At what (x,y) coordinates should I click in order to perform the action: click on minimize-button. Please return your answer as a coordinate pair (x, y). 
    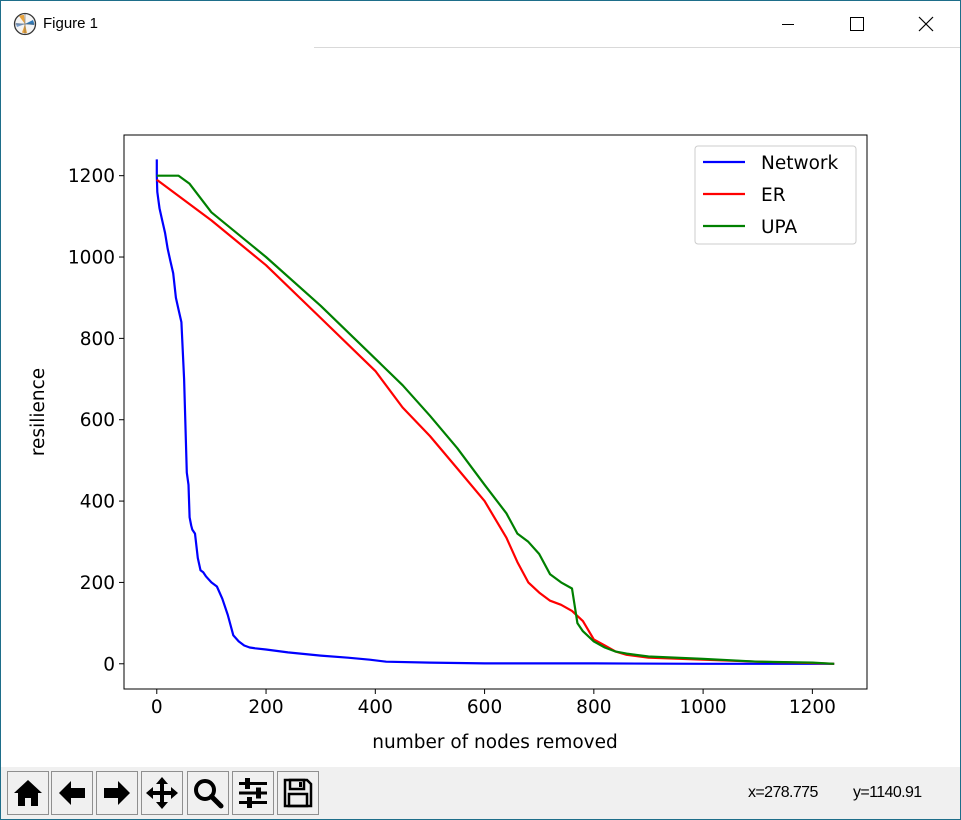
    Looking at the image, I should click on (788, 24).